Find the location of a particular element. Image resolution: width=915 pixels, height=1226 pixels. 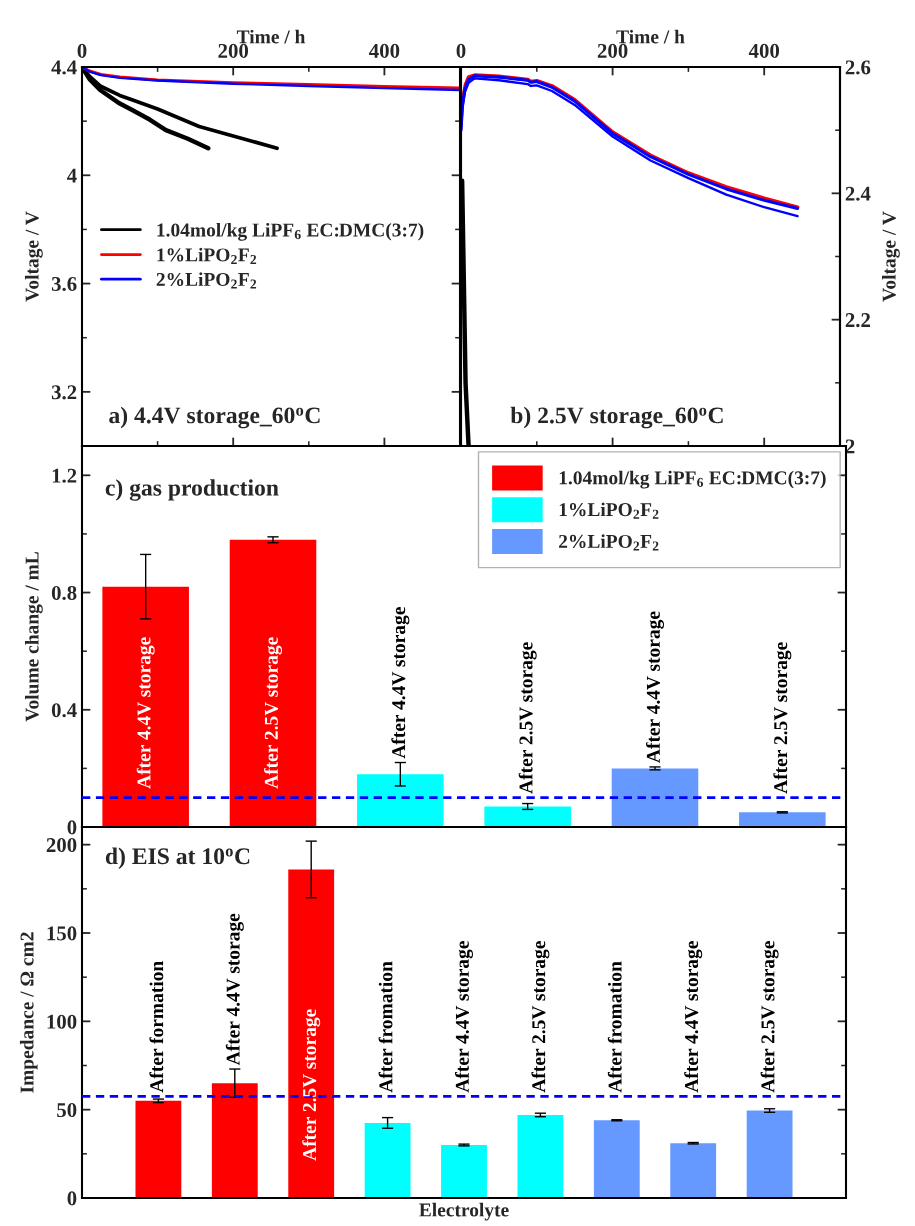

y-tick-label: 100 is located at coordinates (62, 1021).